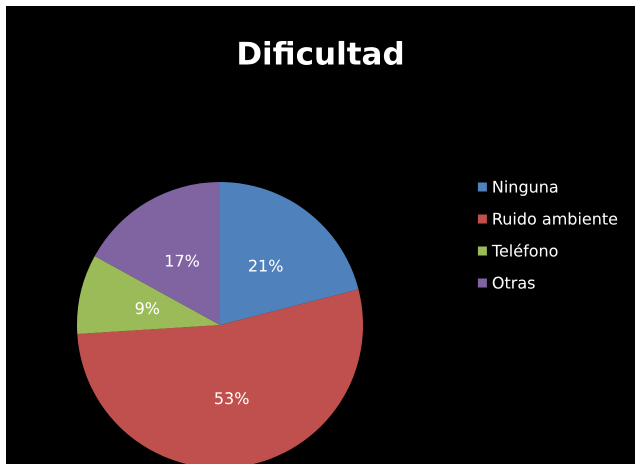  I want to click on data-label: 9%, so click(147, 308).